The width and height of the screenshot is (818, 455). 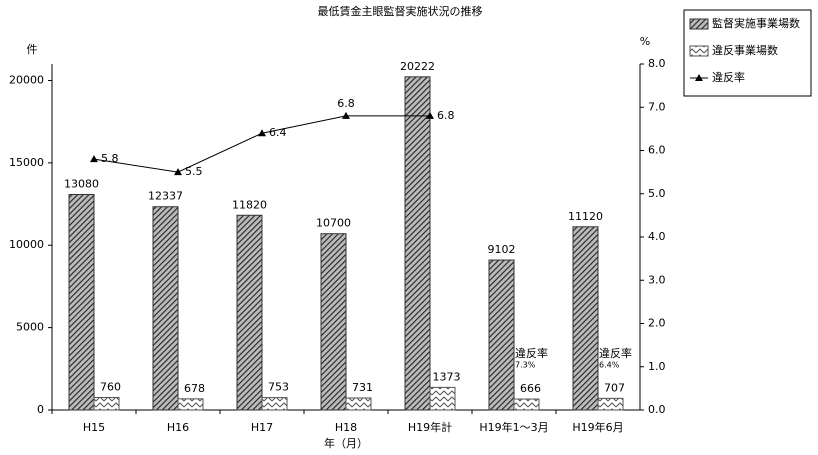 What do you see at coordinates (745, 50) in the screenshot?
I see `legend-label: 違反事業場数` at bounding box center [745, 50].